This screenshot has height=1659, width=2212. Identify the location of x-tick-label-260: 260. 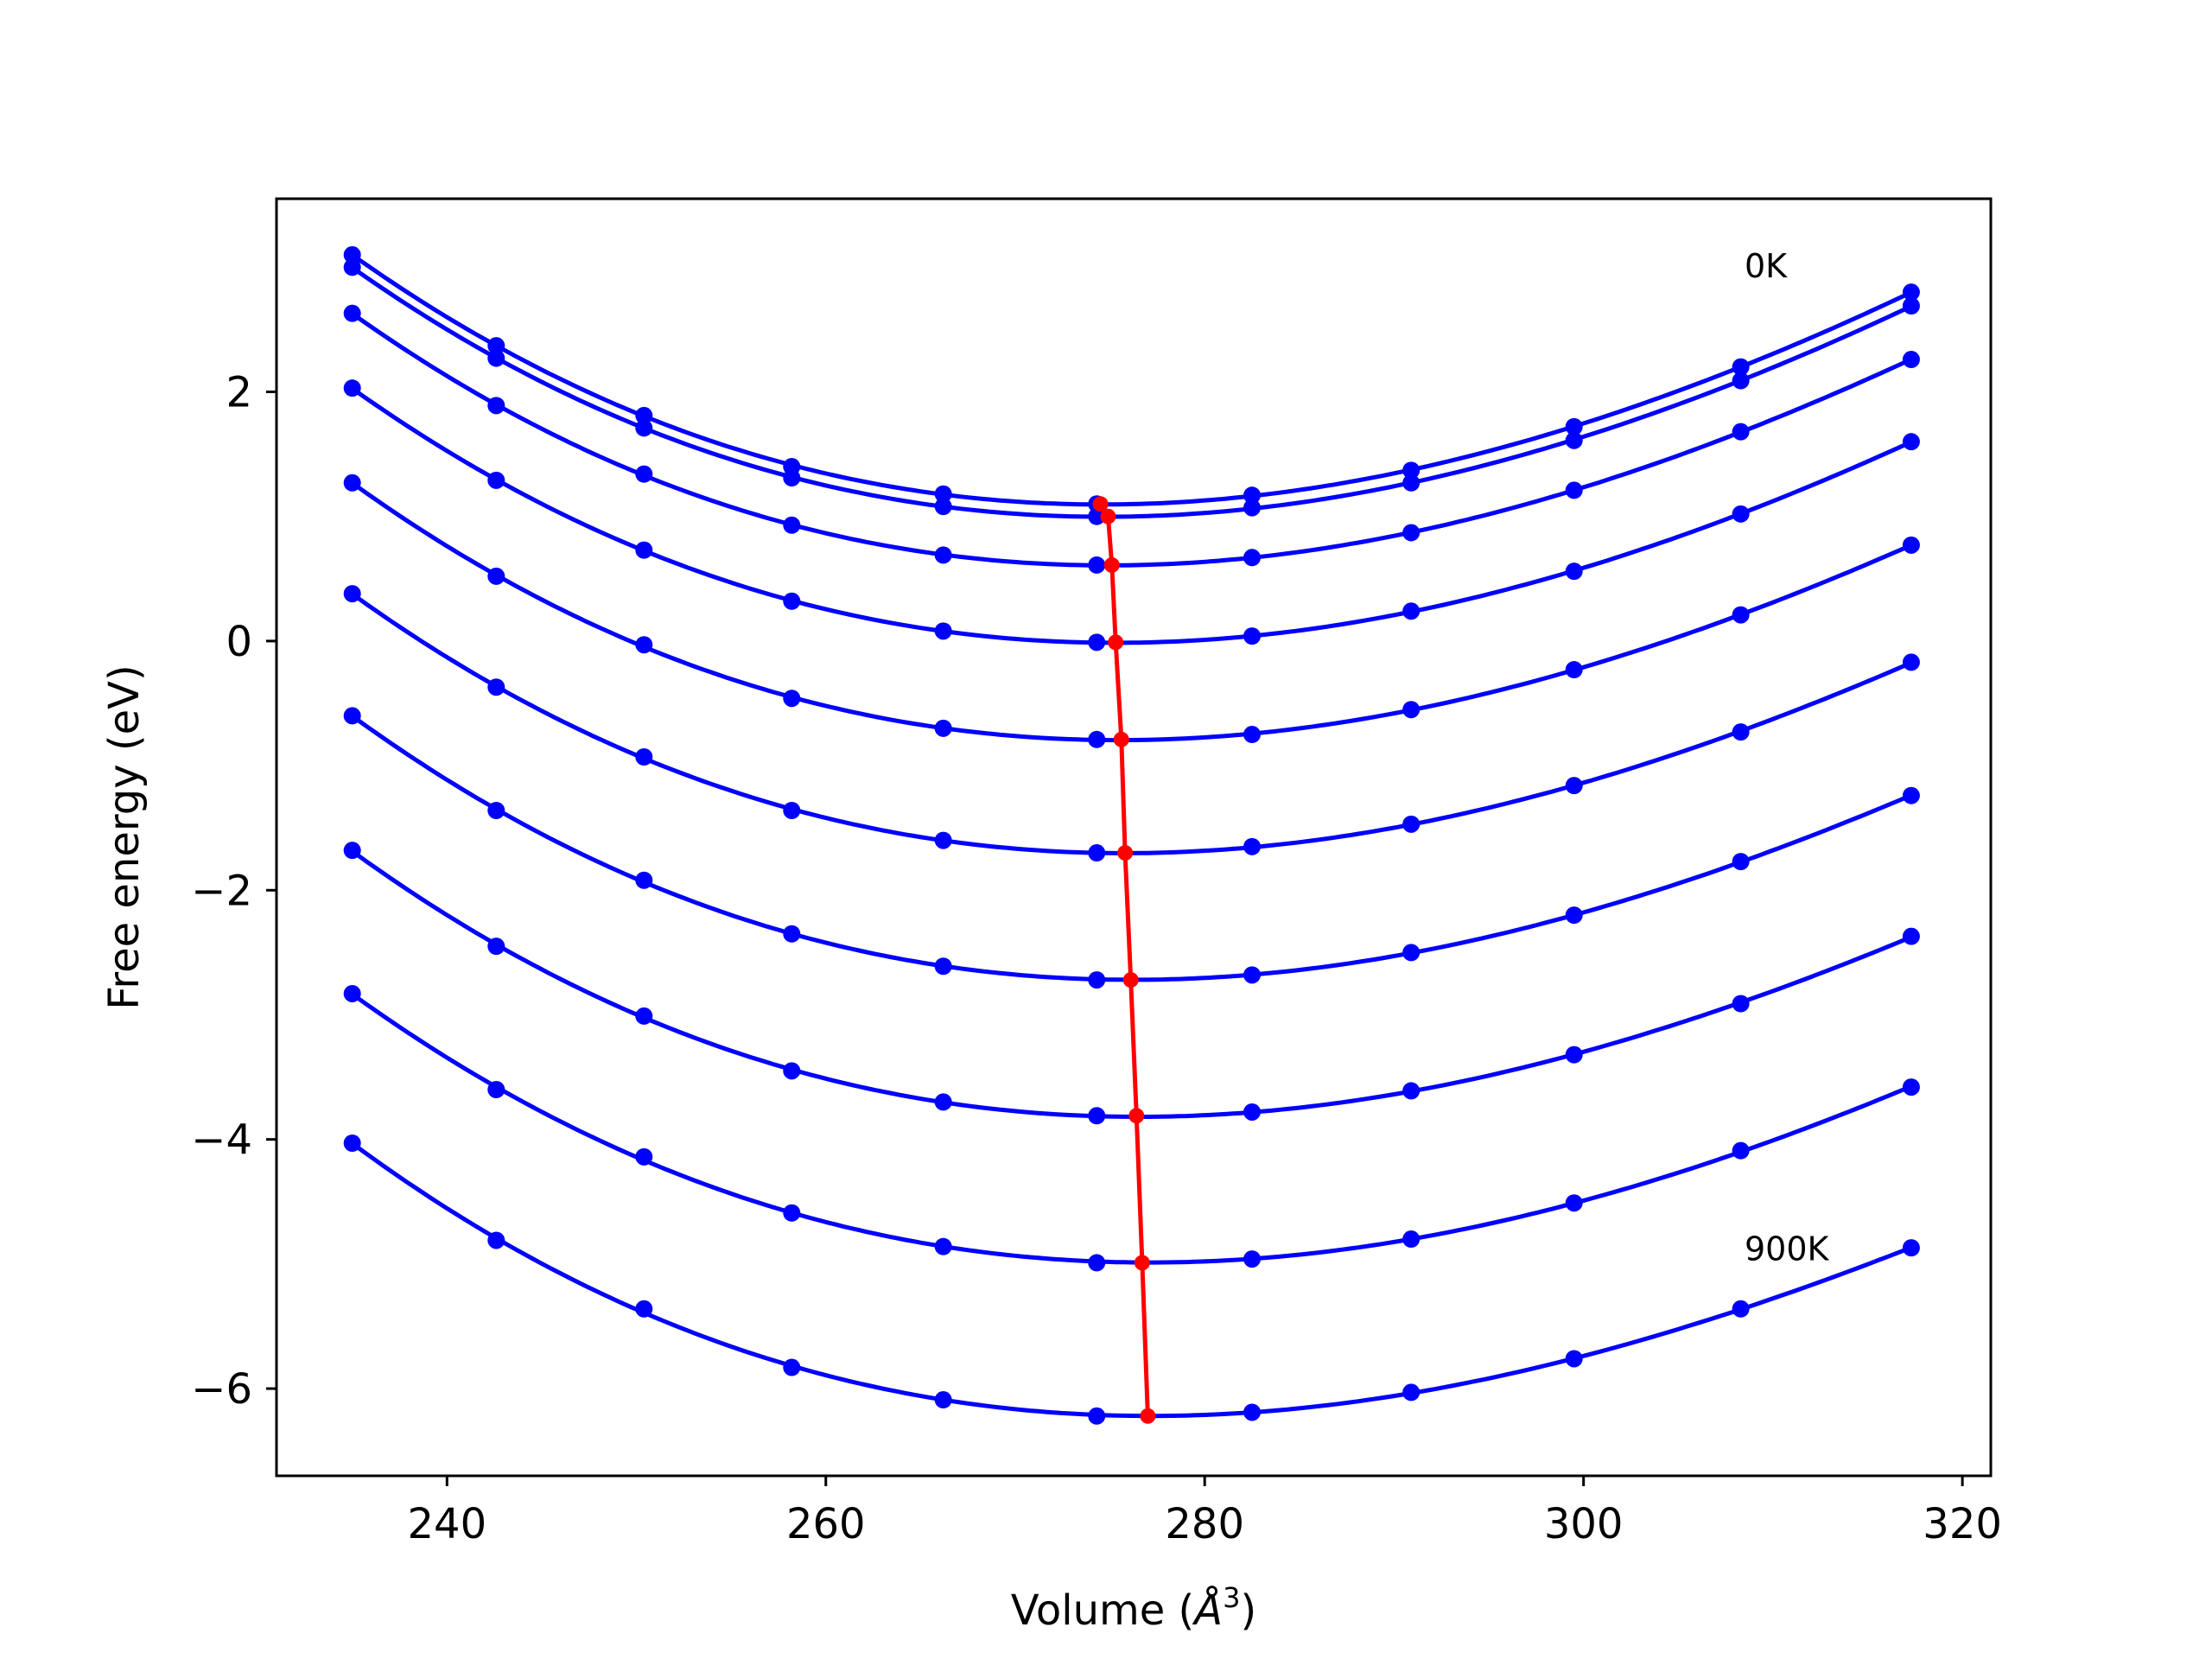
(826, 1524).